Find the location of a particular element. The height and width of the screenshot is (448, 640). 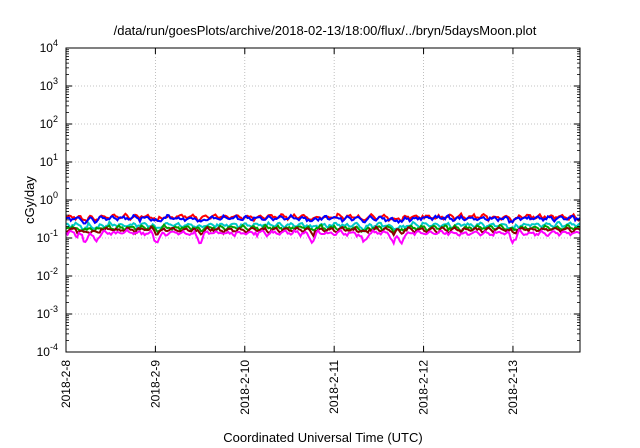

y-tick-label: 10¹ is located at coordinates (49, 160).